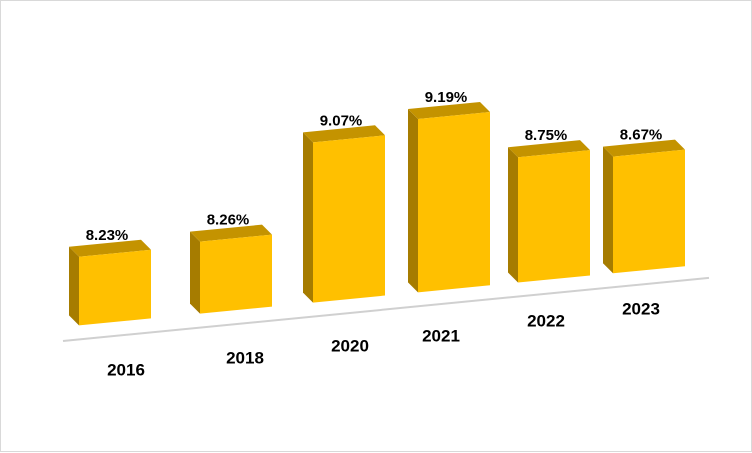 The height and width of the screenshot is (453, 752). What do you see at coordinates (546, 135) in the screenshot?
I see `data-label: 8.75%` at bounding box center [546, 135].